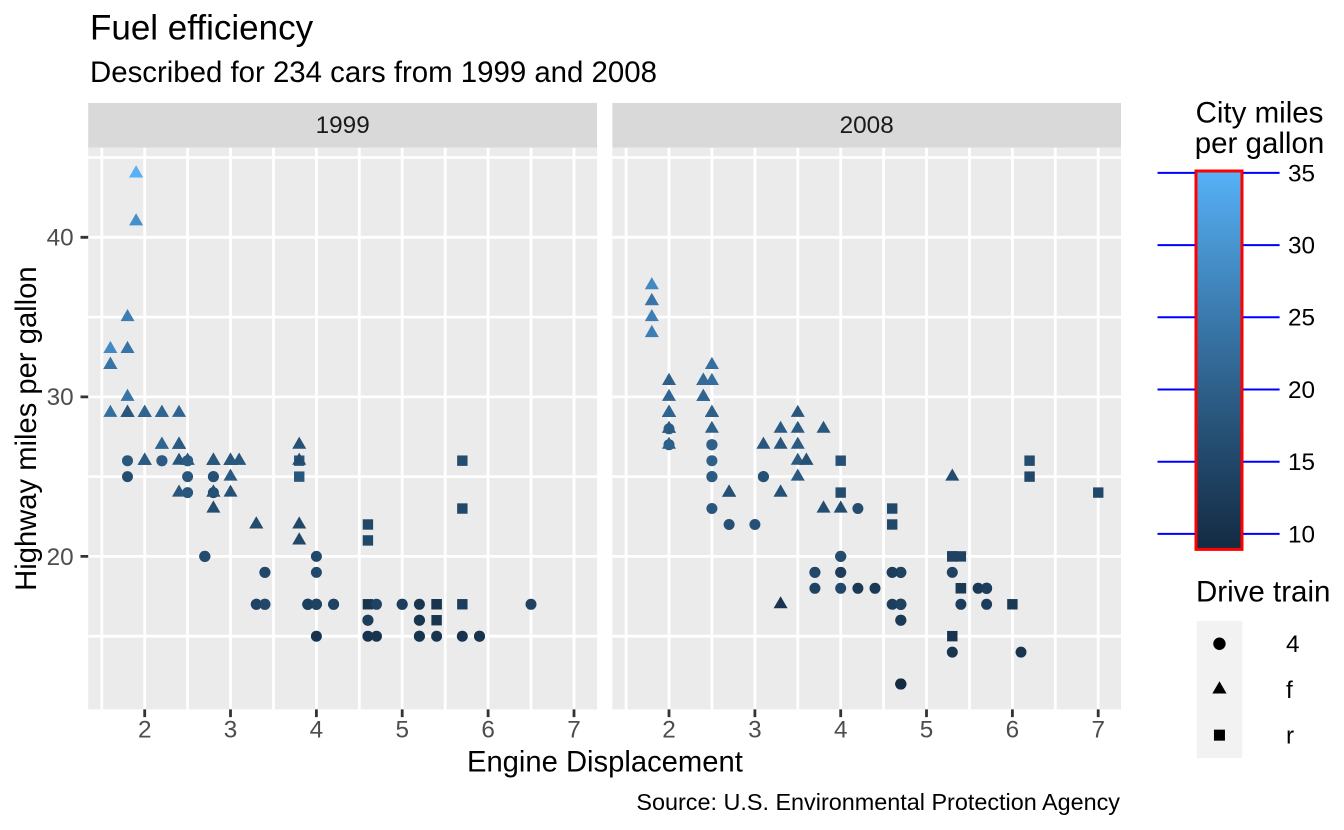 The image size is (1344, 830). What do you see at coordinates (1301, 318) in the screenshot?
I see `svg-text: 25` at bounding box center [1301, 318].